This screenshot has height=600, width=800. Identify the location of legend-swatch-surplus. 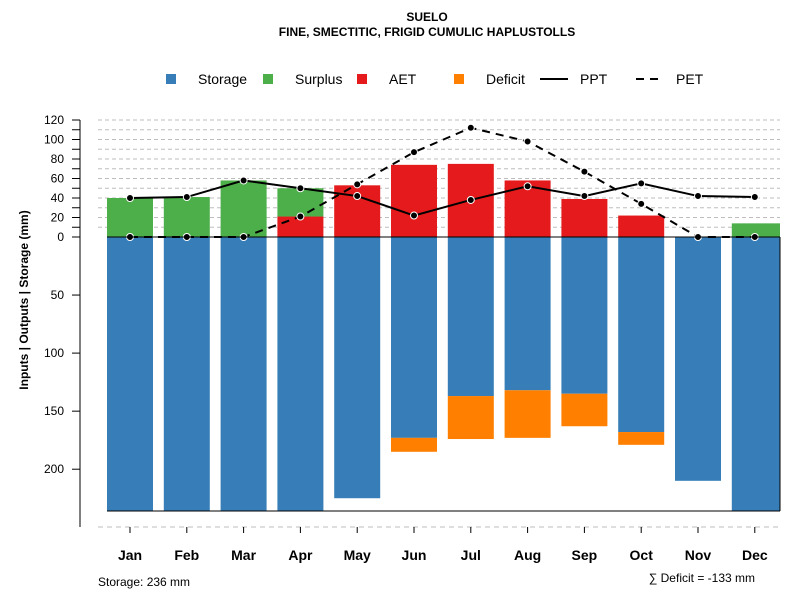
(268, 79).